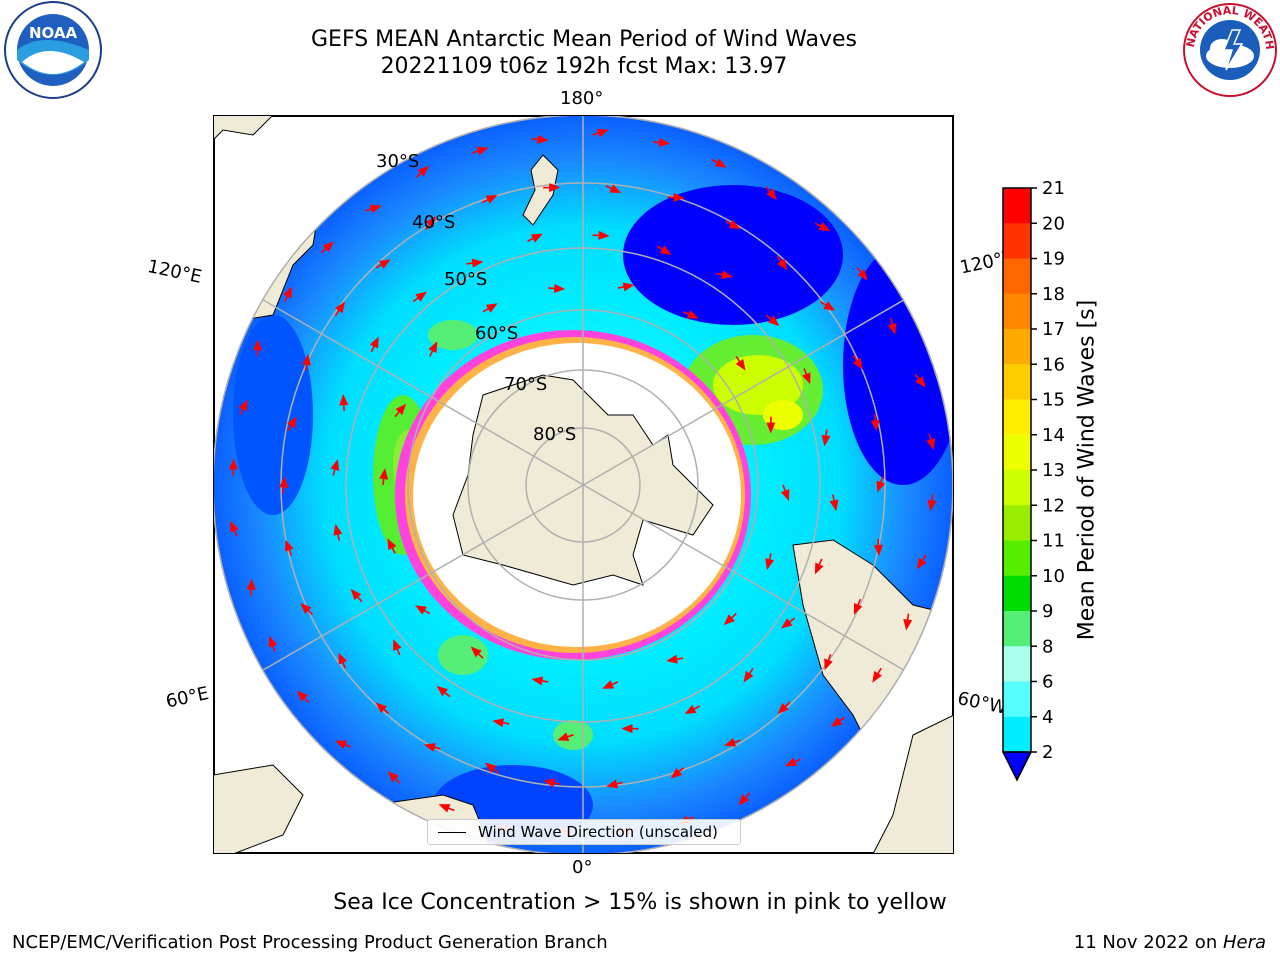 This screenshot has height=960, width=1280. I want to click on colorbar-tick-label: 12, so click(1053, 505).